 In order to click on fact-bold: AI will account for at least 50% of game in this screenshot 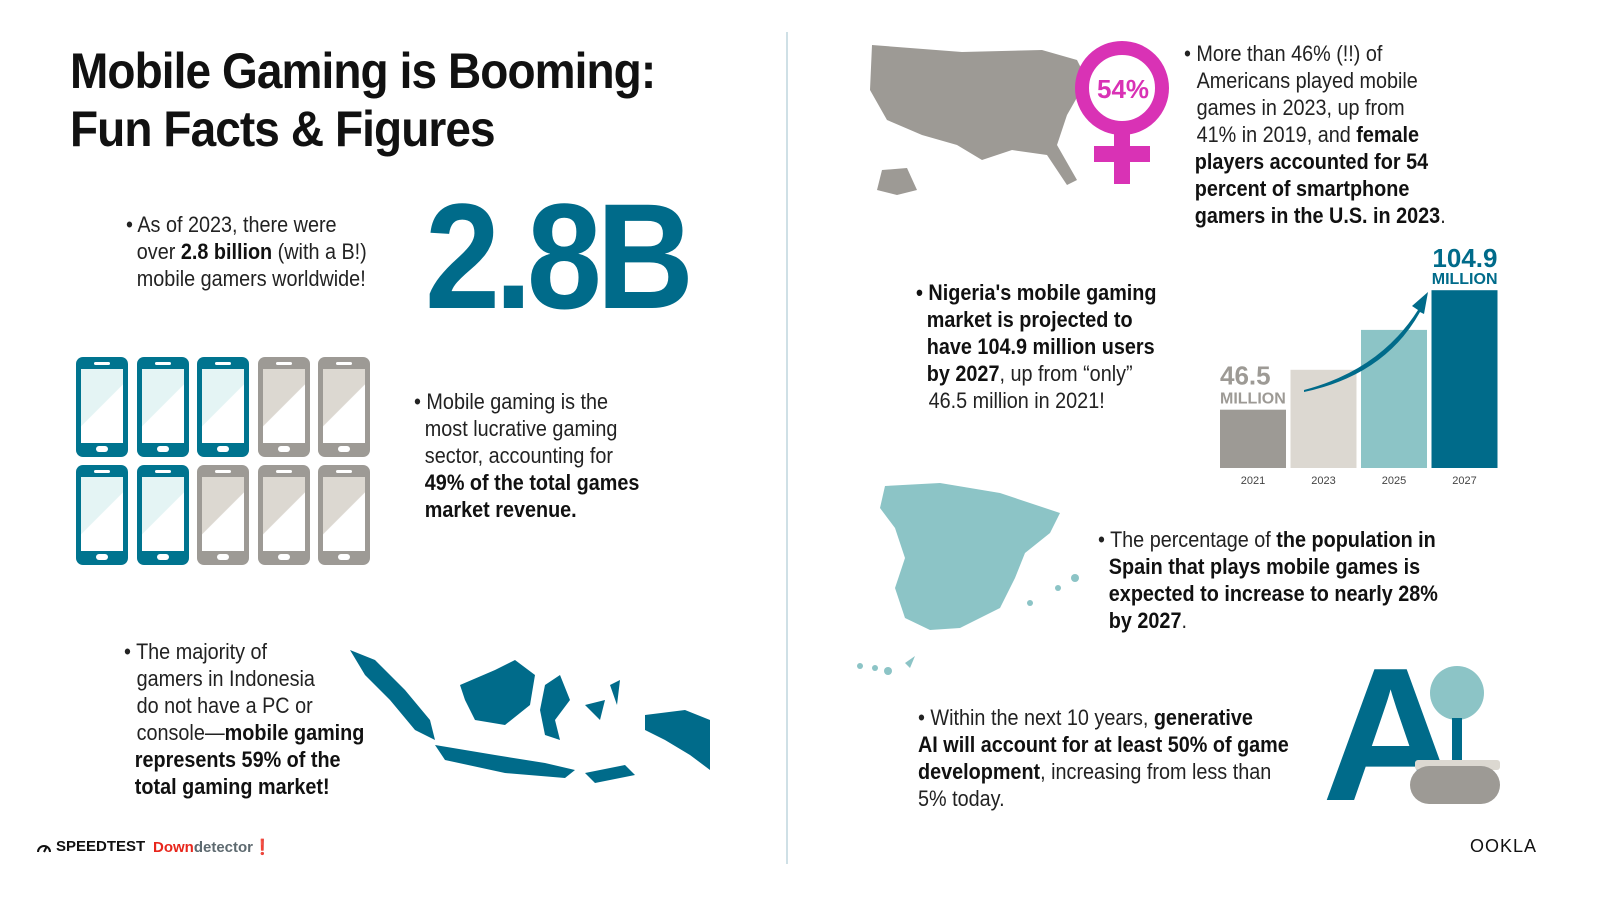, I will do `click(1103, 744)`.